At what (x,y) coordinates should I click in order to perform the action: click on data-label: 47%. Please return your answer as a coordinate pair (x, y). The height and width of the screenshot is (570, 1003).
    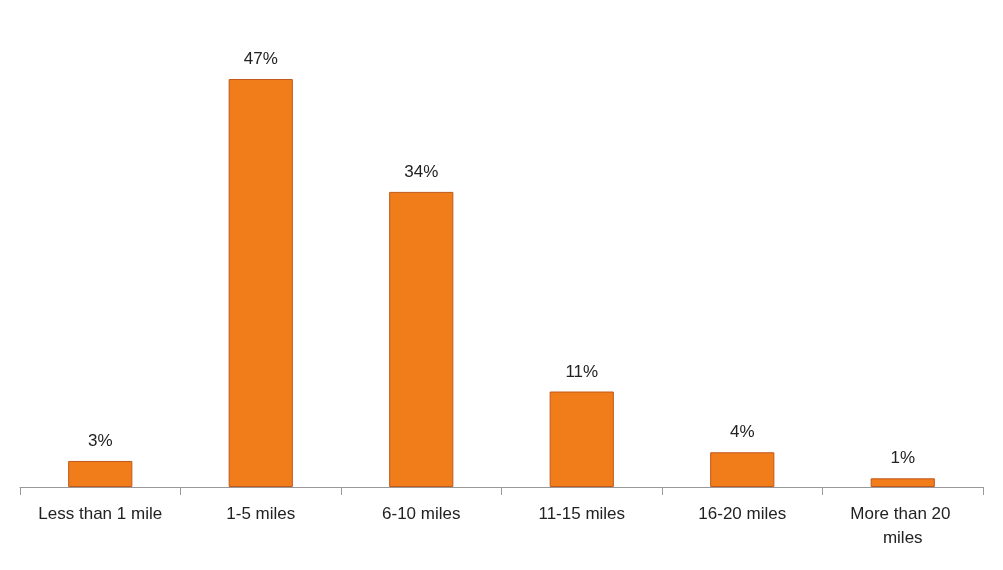
    Looking at the image, I should click on (260, 59).